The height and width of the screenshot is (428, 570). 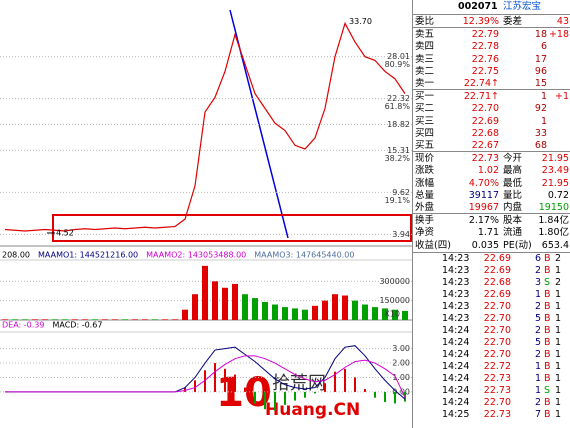 I want to click on y-tick-label: 15.31, so click(x=398, y=150).